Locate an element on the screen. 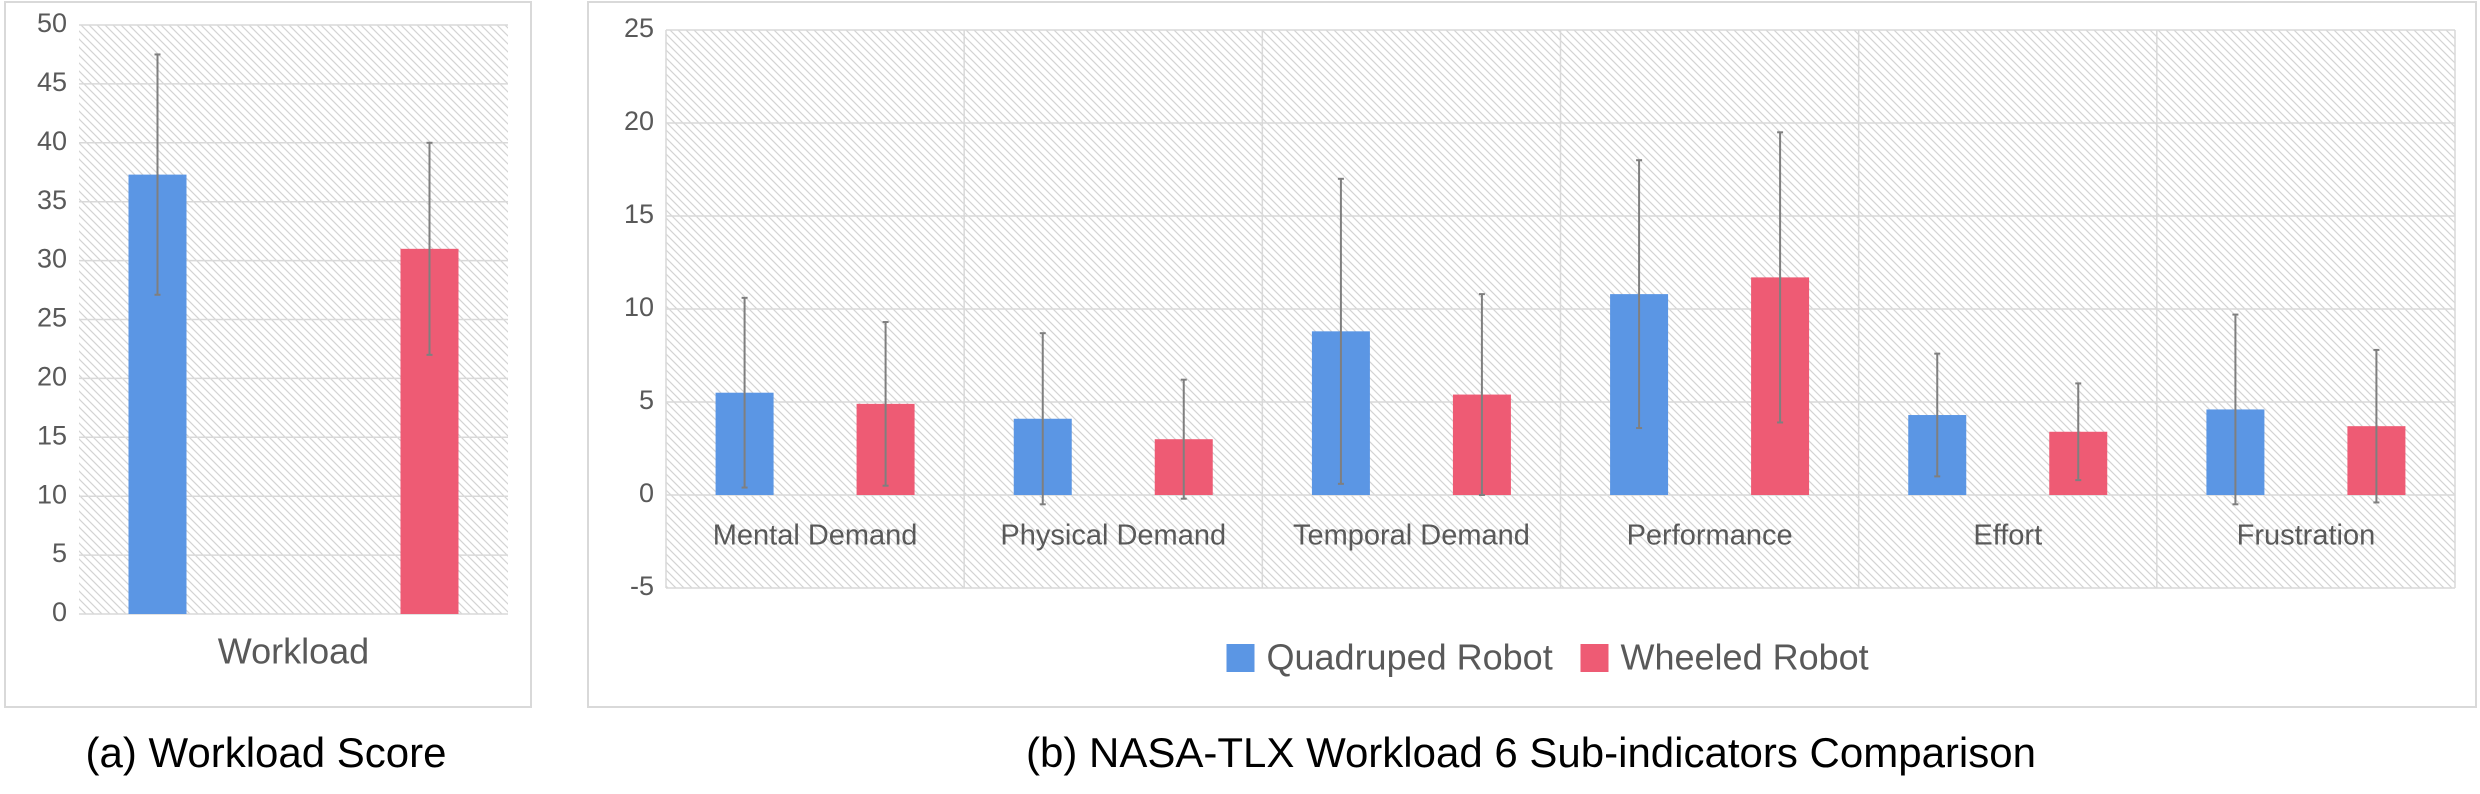 This screenshot has height=794, width=2480. x-tick-label: Temporal Demand is located at coordinates (1411, 536).